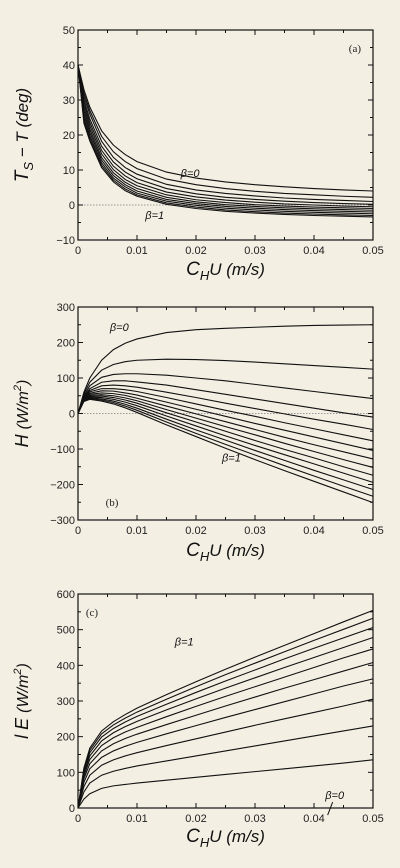 This screenshot has height=868, width=400. Describe the element at coordinates (69, 66) in the screenshot. I see `y-tick-label: 40` at that location.